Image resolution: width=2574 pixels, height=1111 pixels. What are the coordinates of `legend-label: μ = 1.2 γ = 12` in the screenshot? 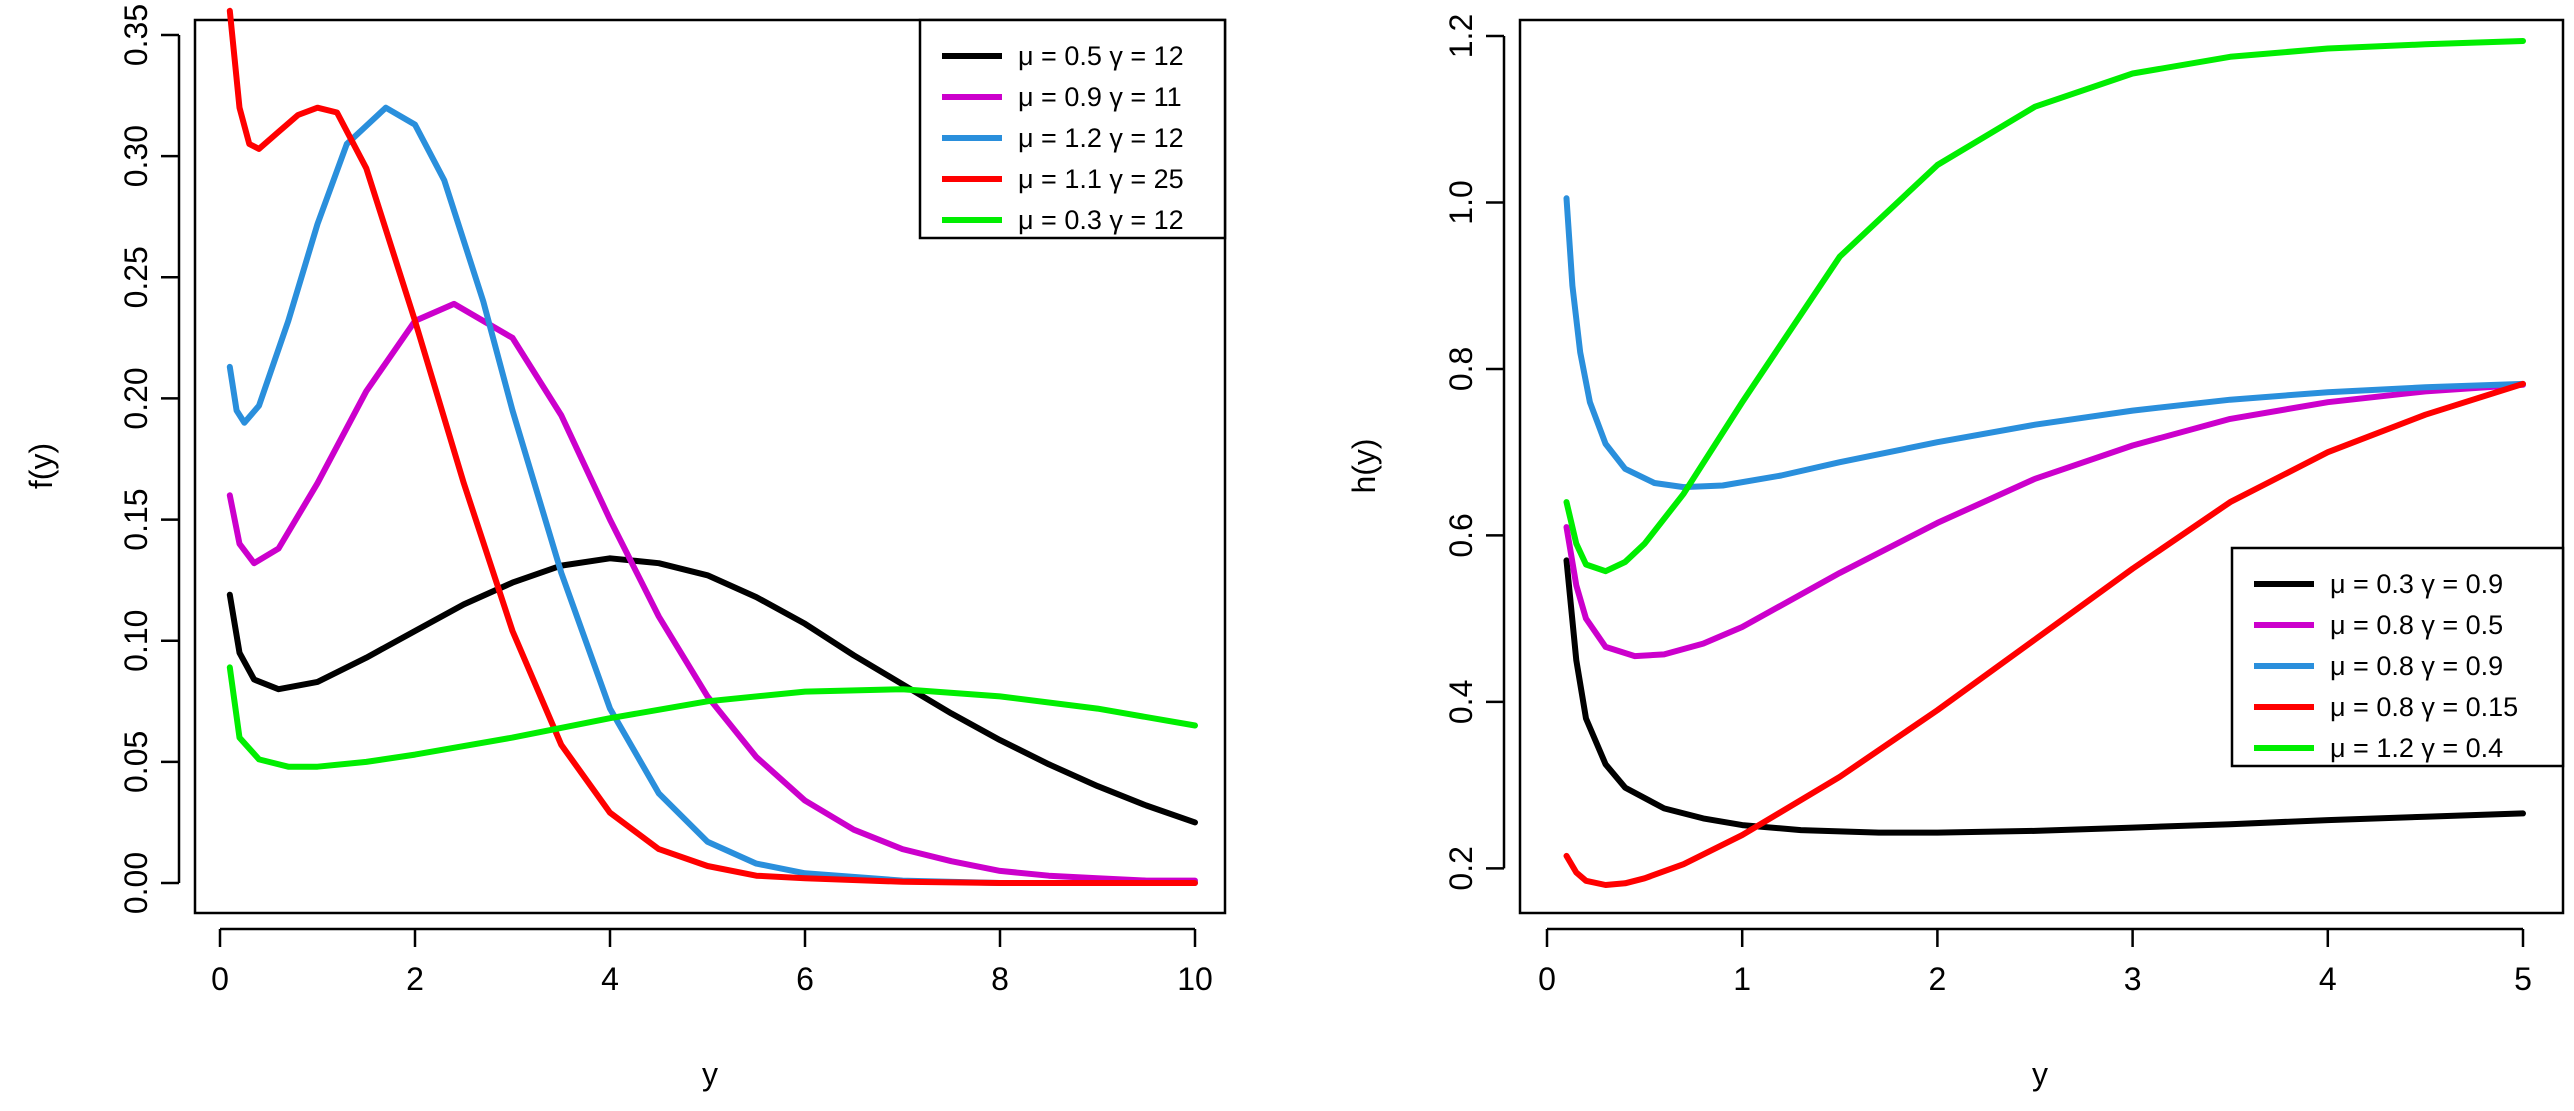 It's located at (1101, 138).